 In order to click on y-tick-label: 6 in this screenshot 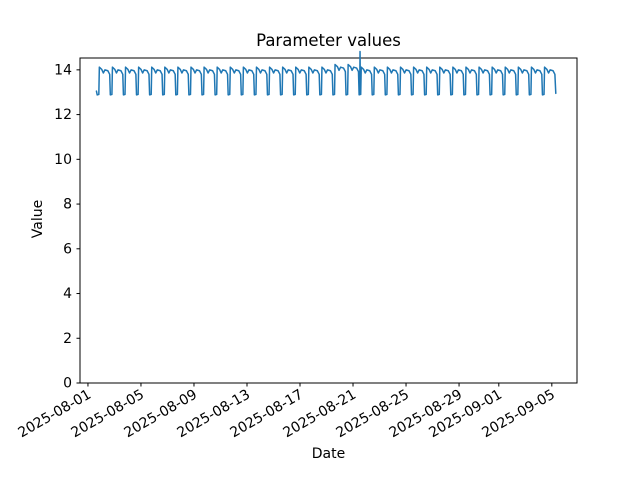, I will do `click(67, 249)`.